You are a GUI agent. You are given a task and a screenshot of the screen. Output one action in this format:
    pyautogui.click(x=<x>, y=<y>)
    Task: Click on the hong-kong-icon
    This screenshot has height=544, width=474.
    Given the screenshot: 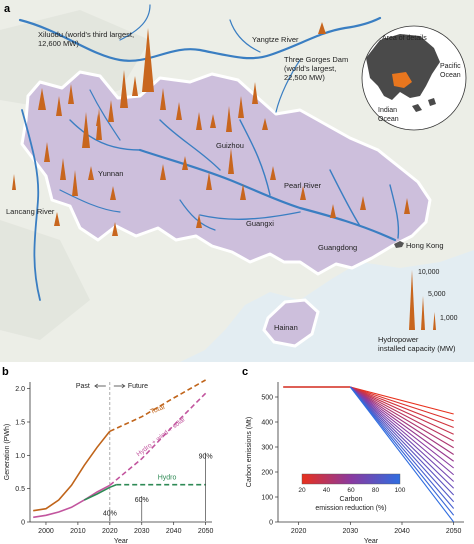 What is the action you would take?
    pyautogui.click(x=399, y=244)
    